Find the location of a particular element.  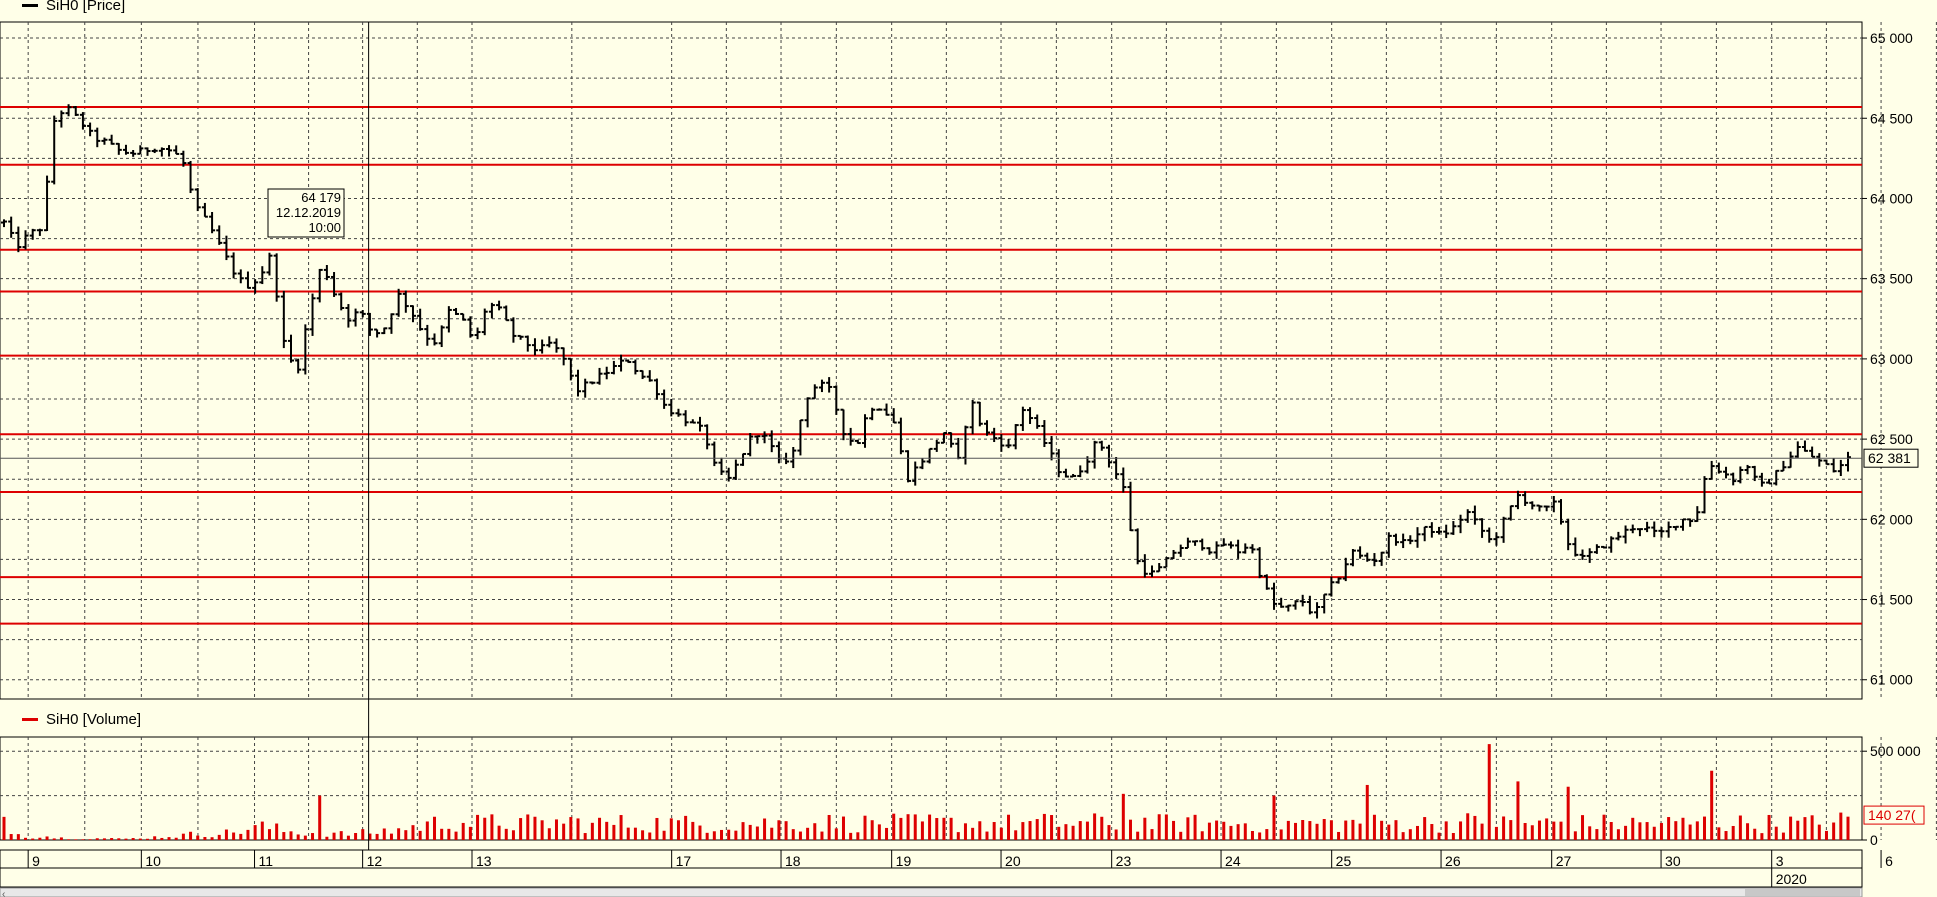

date-axis-label: 25 is located at coordinates (1344, 861).